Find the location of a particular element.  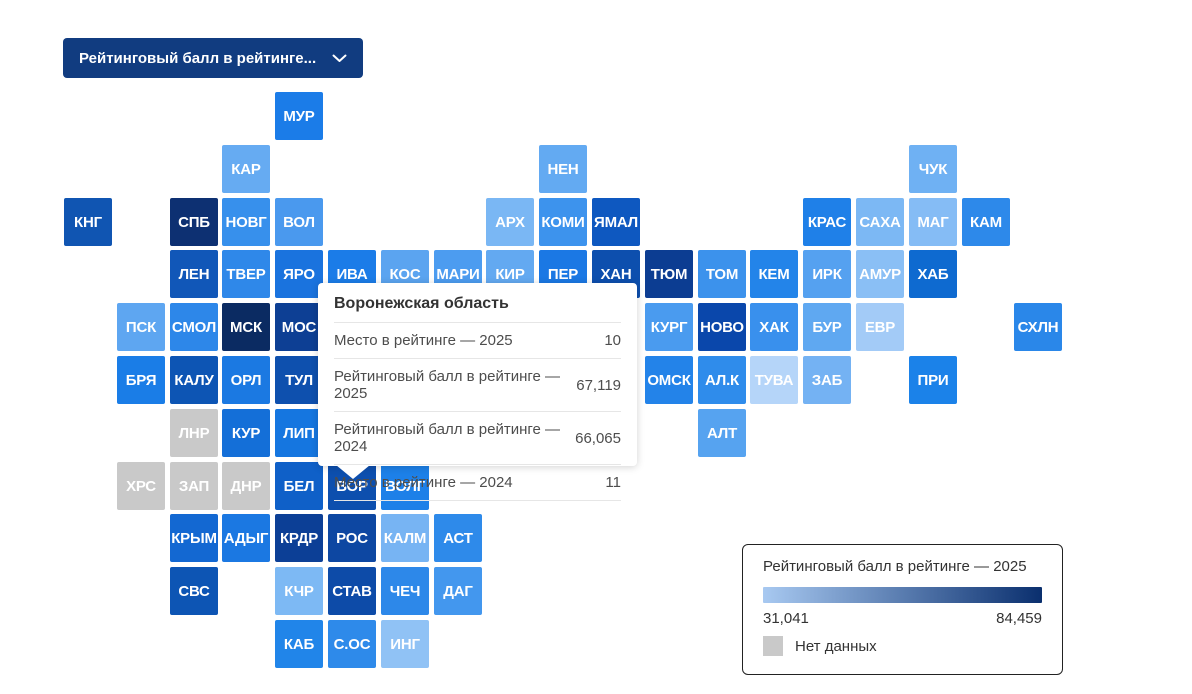

legend-gradient-bar is located at coordinates (902, 595).